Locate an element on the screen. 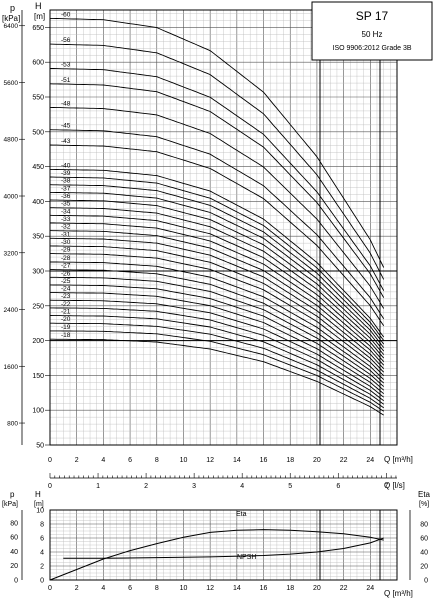 Image resolution: width=434 pixels, height=600 pixels. bottom-h-label: H is located at coordinates (38, 494).